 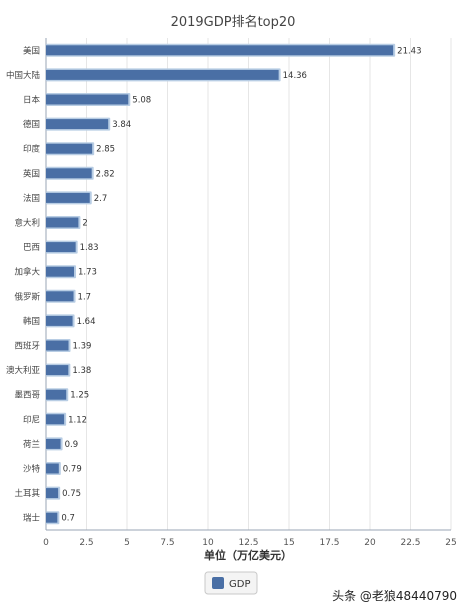 What do you see at coordinates (32, 469) in the screenshot?
I see `category-label: 沙特` at bounding box center [32, 469].